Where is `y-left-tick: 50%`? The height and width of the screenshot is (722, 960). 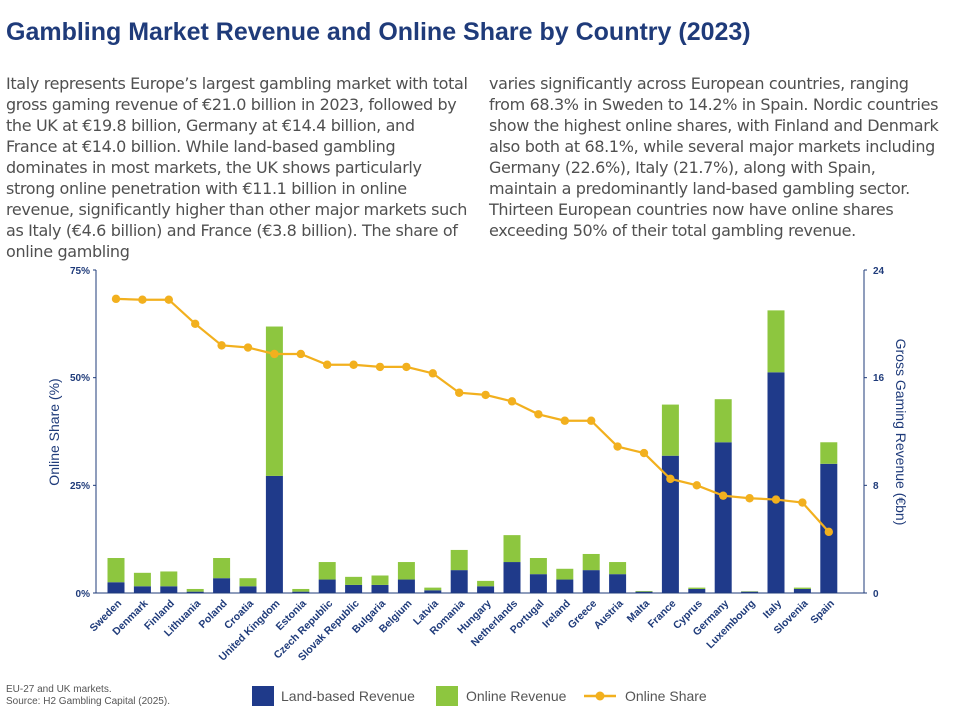
y-left-tick: 50% is located at coordinates (80, 378).